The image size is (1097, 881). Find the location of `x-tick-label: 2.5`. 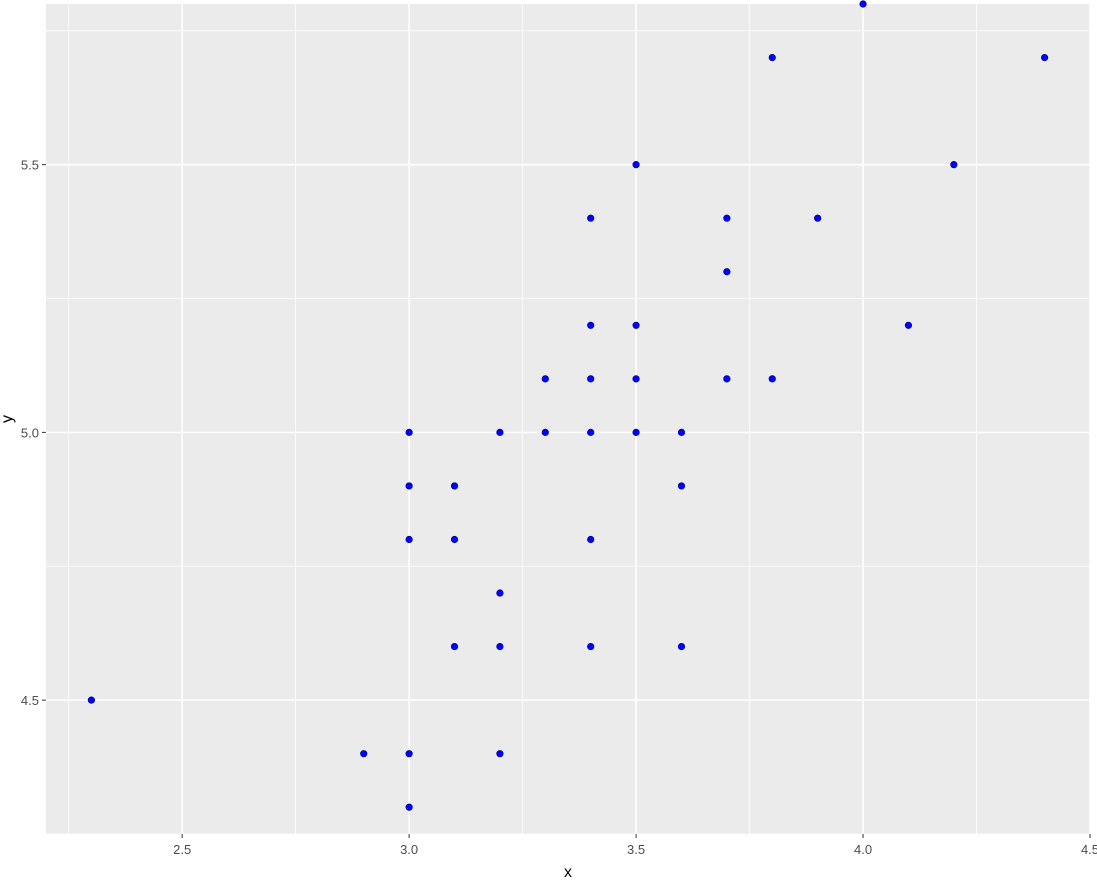

x-tick-label: 2.5 is located at coordinates (182, 849).